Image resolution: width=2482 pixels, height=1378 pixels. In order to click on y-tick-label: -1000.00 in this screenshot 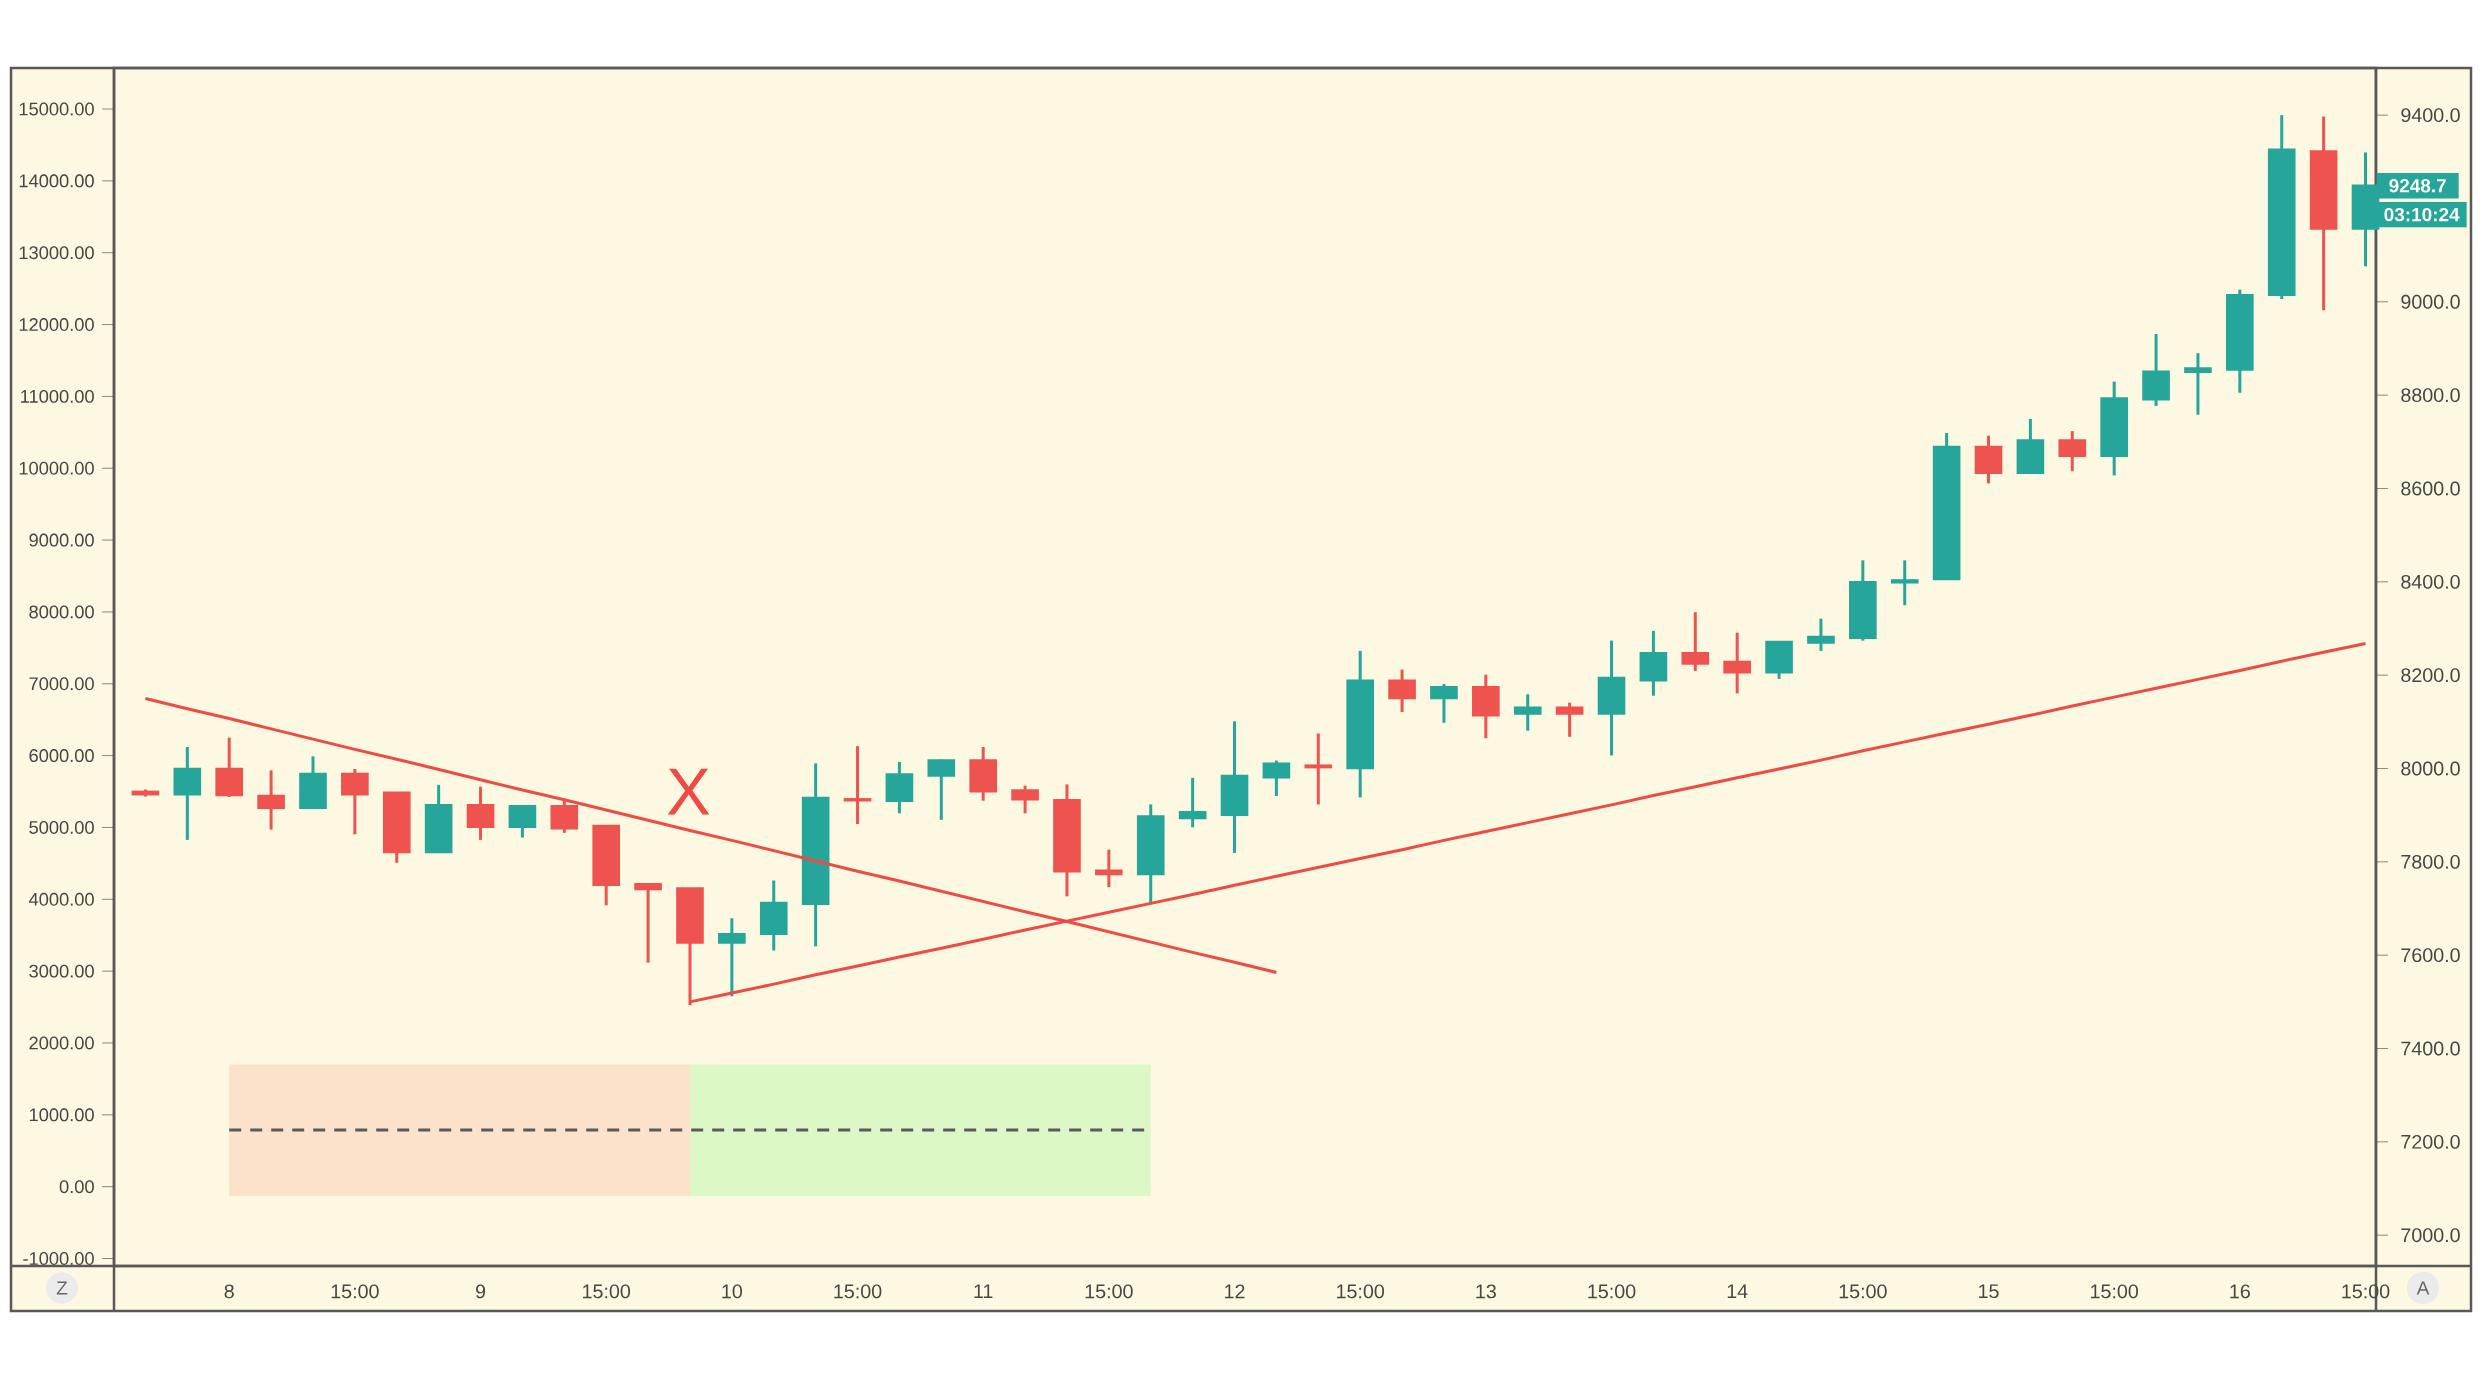, I will do `click(58, 1258)`.